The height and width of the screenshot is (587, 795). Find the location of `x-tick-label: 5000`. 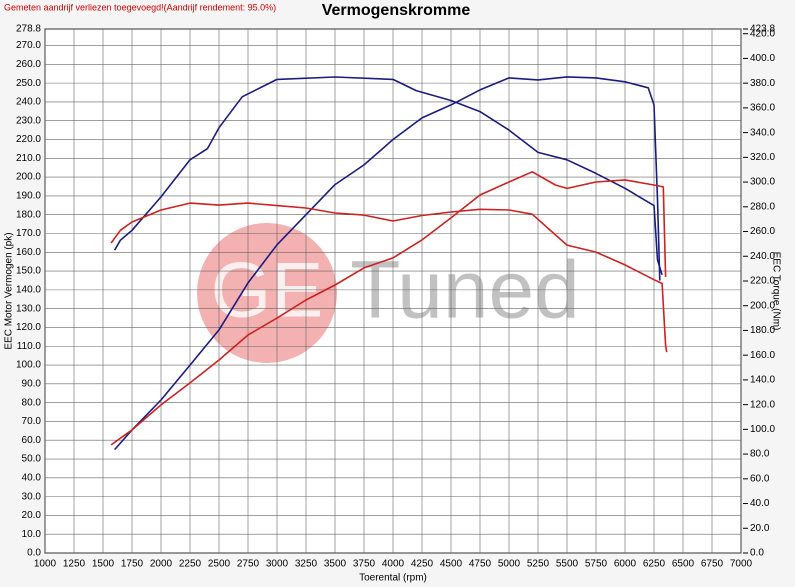

x-tick-label: 5000 is located at coordinates (509, 564).